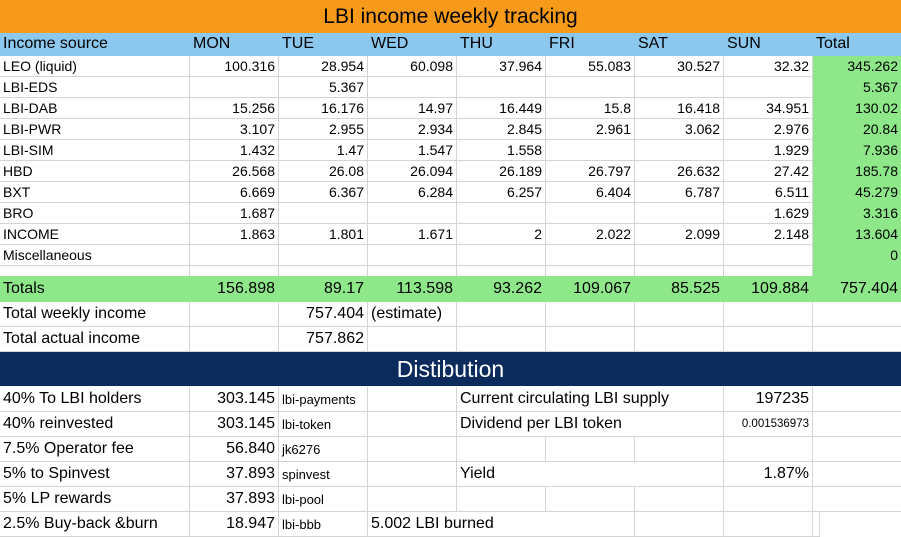 This screenshot has height=537, width=901. What do you see at coordinates (234, 44) in the screenshot?
I see `header-mon: MON` at bounding box center [234, 44].